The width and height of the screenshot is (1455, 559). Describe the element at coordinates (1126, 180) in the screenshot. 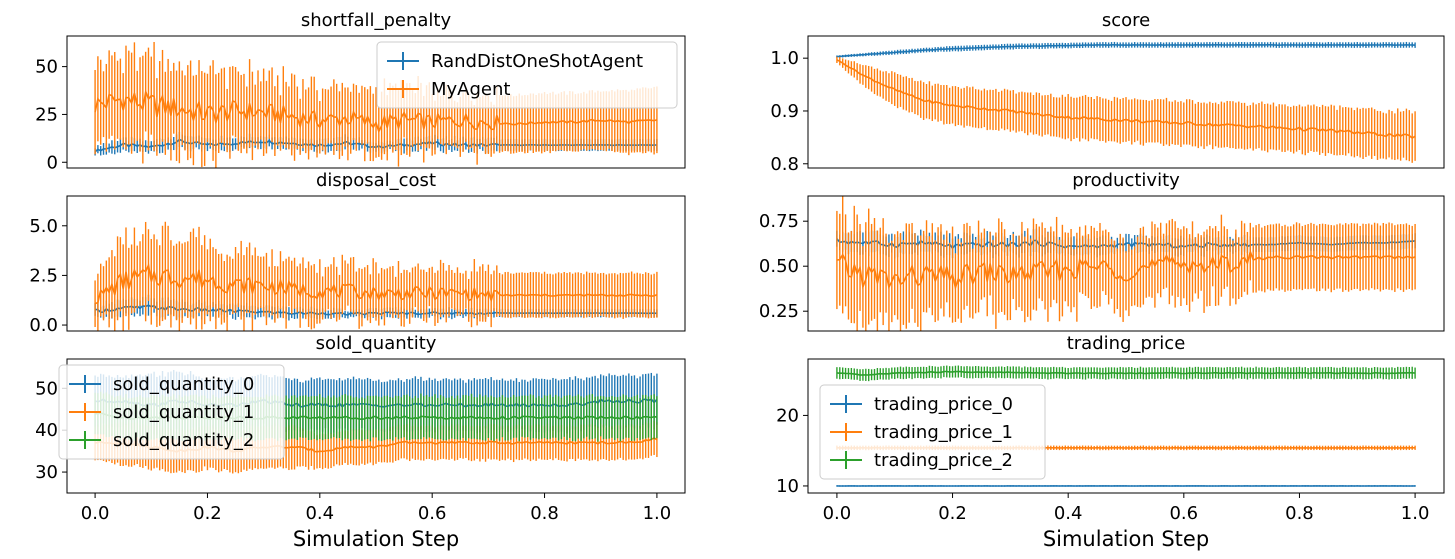

I see `subplot-title: productivity` at that location.